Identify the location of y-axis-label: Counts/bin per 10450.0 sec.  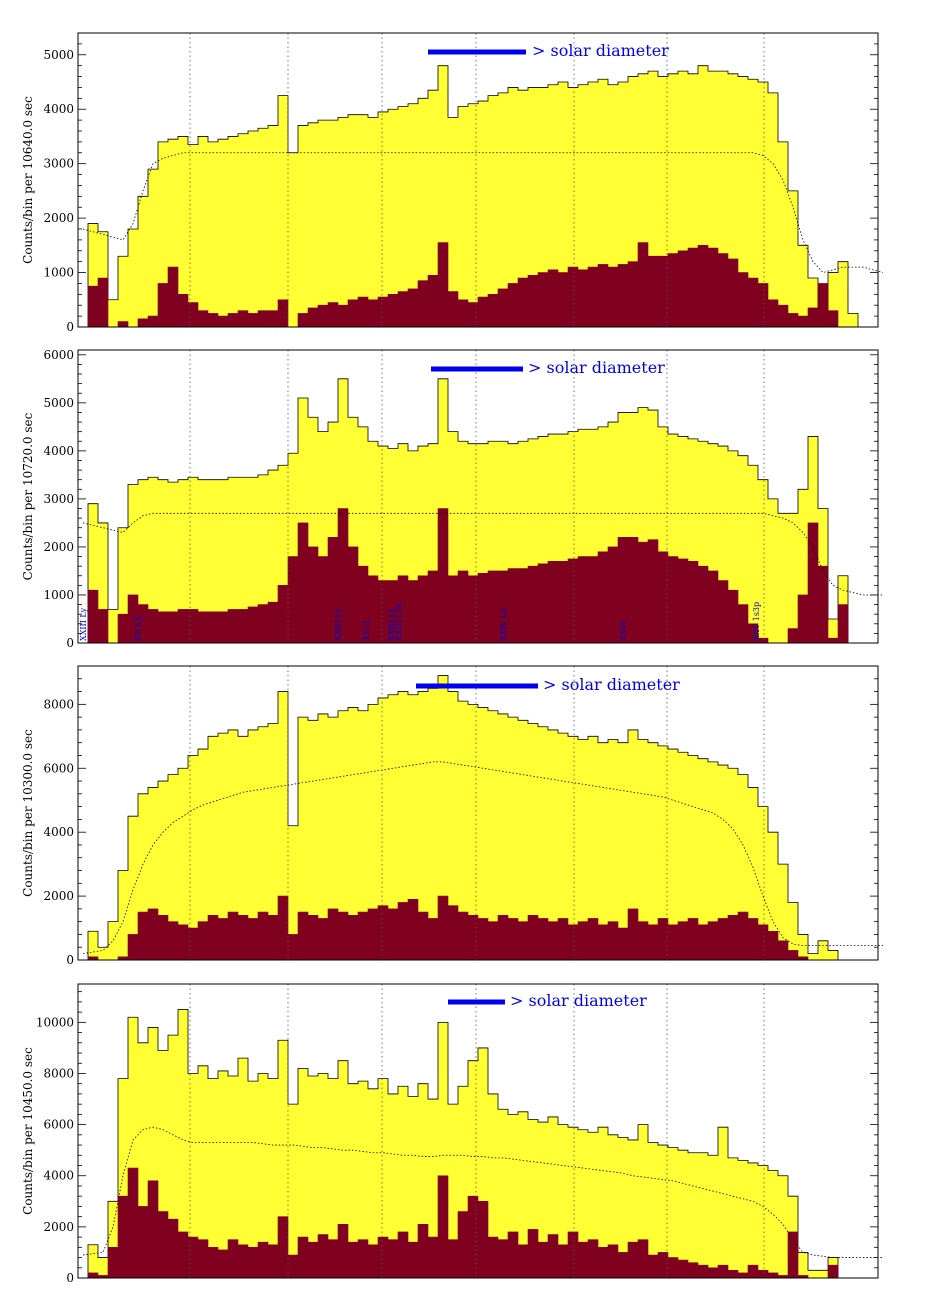
(28, 1131).